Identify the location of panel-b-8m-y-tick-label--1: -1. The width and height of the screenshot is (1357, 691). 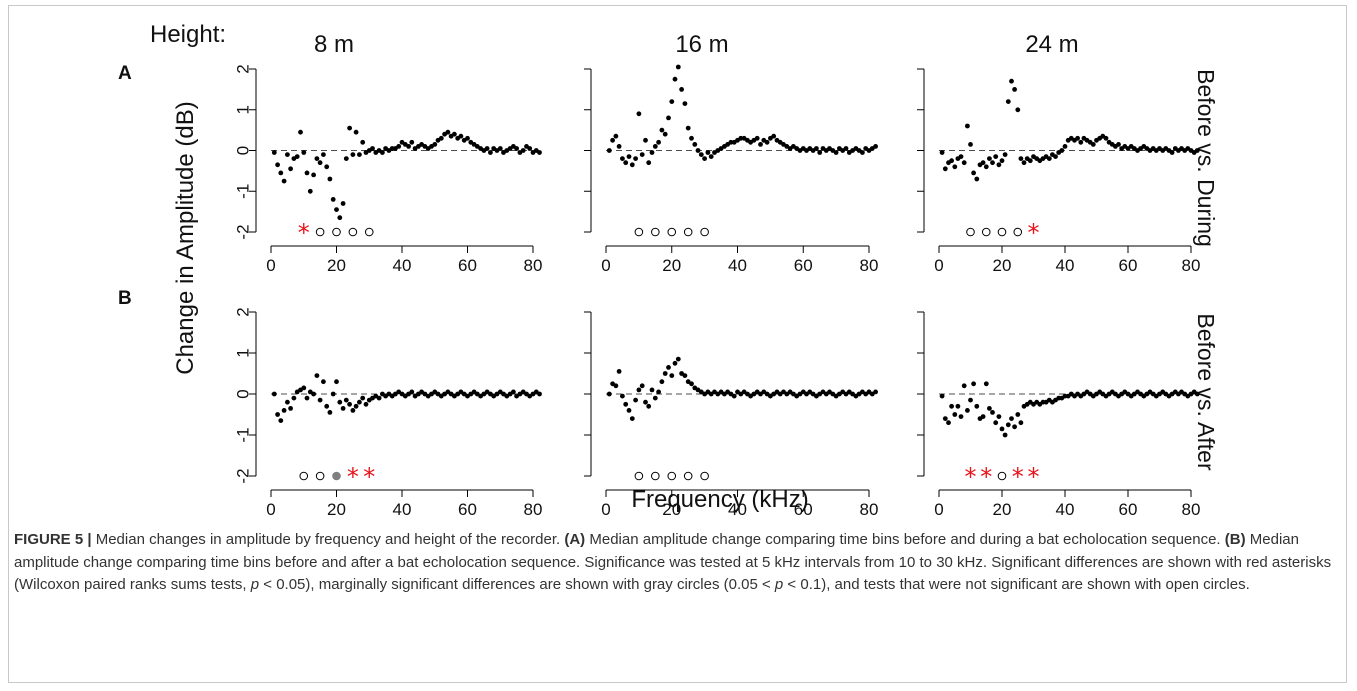
(243, 434).